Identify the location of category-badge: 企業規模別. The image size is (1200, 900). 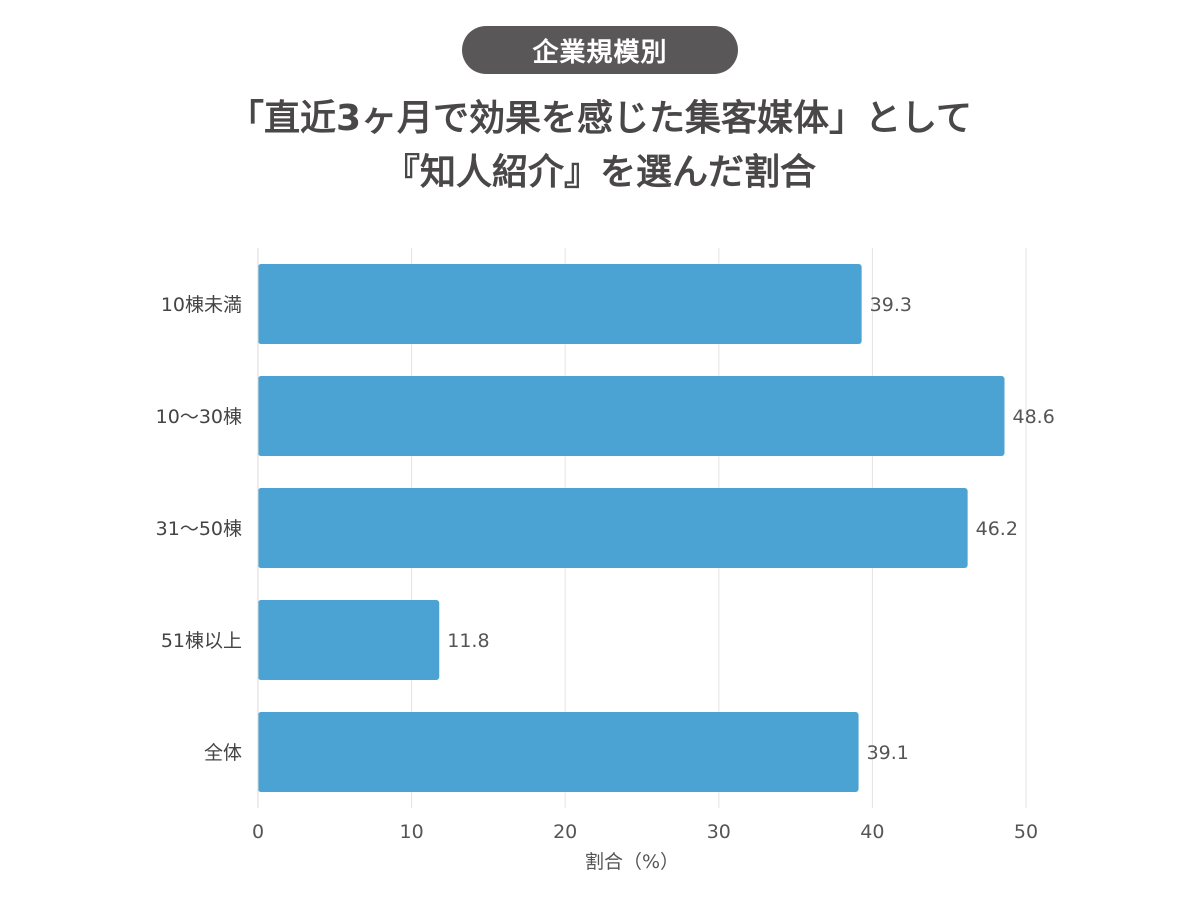
(600, 50).